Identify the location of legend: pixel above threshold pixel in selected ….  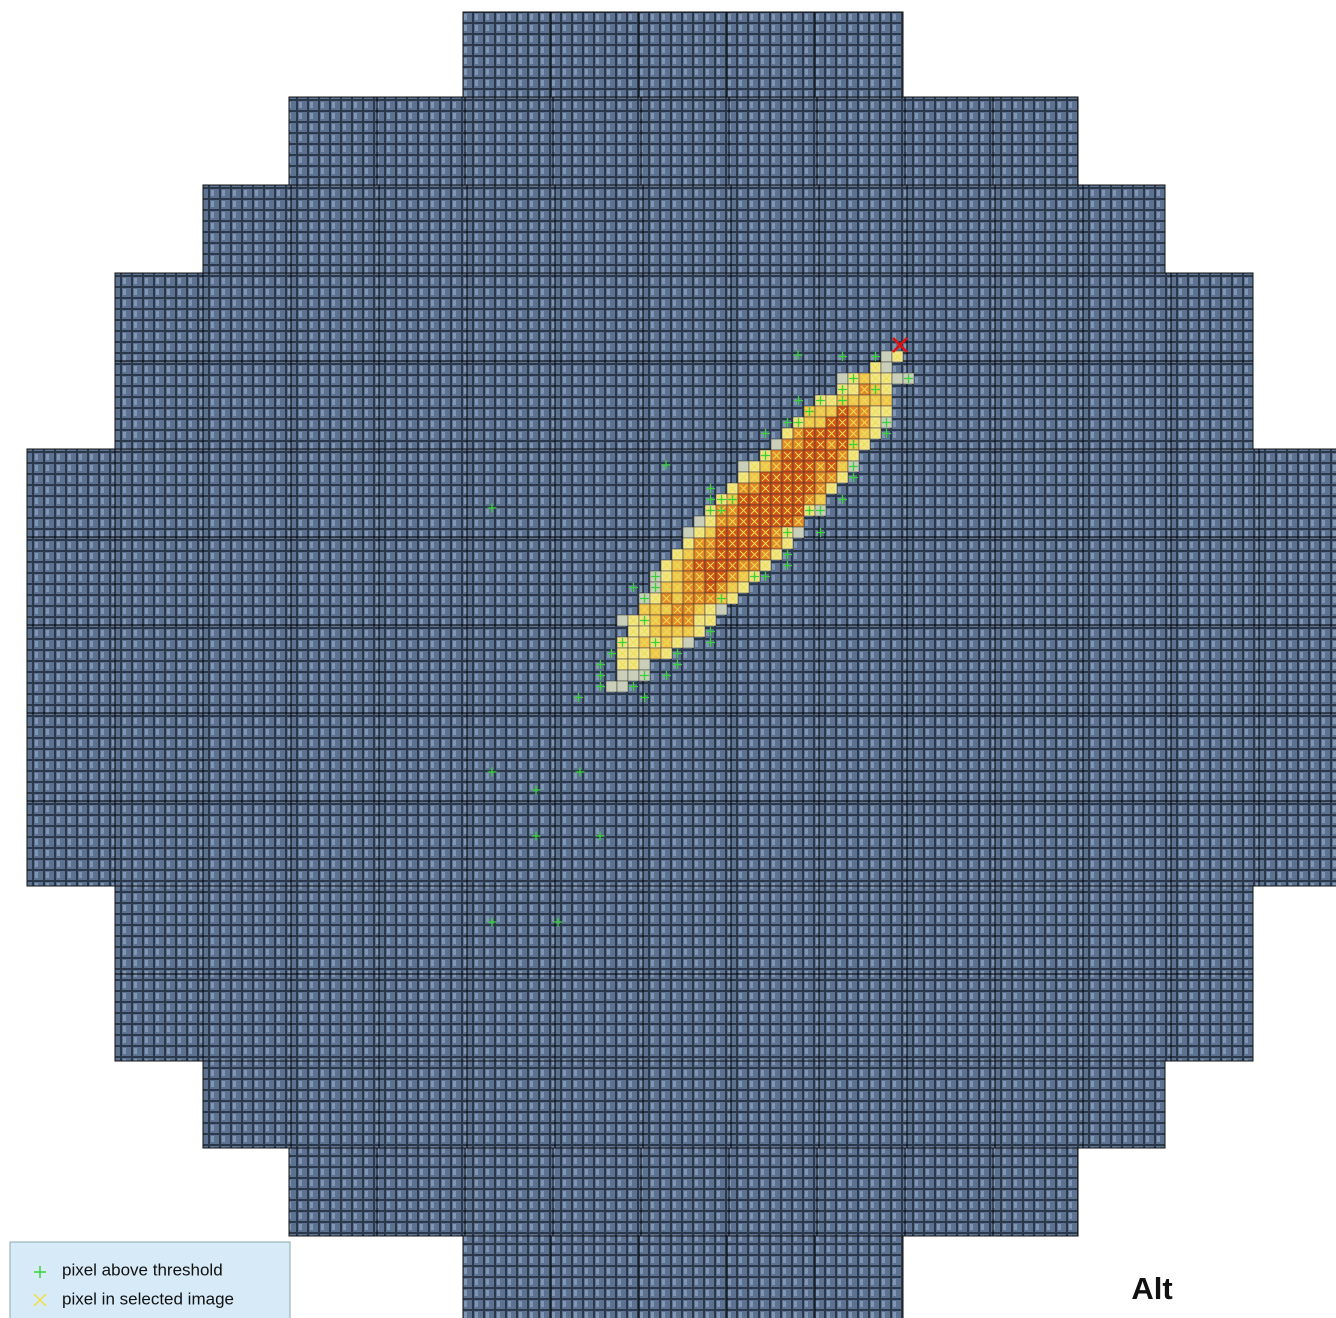
(150, 1279).